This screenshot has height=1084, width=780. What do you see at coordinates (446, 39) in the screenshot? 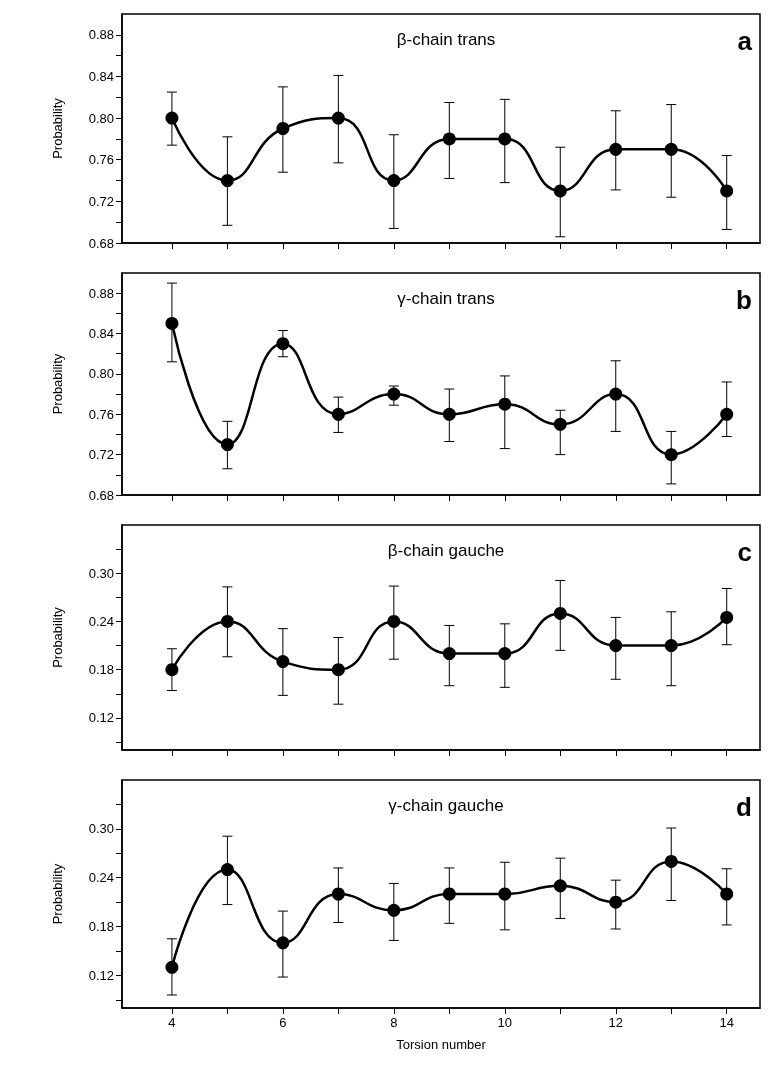
I see `text: β-chain trans` at bounding box center [446, 39].